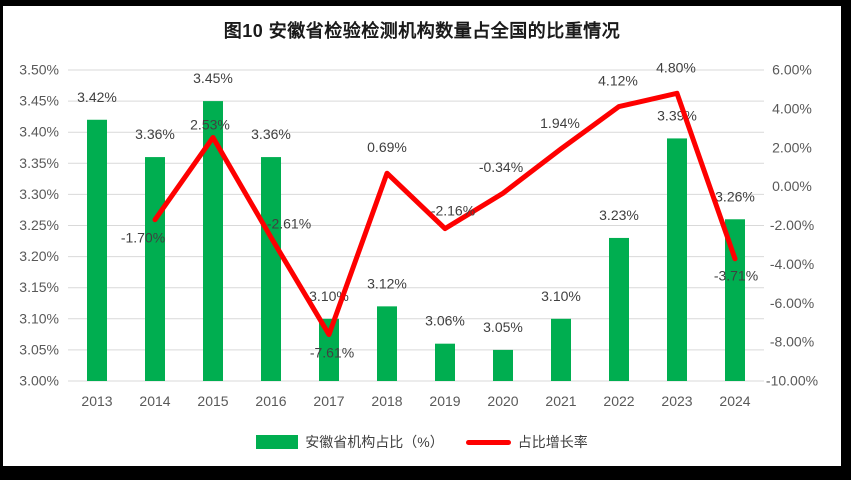 This screenshot has height=480, width=851. I want to click on bar-2019, so click(445, 362).